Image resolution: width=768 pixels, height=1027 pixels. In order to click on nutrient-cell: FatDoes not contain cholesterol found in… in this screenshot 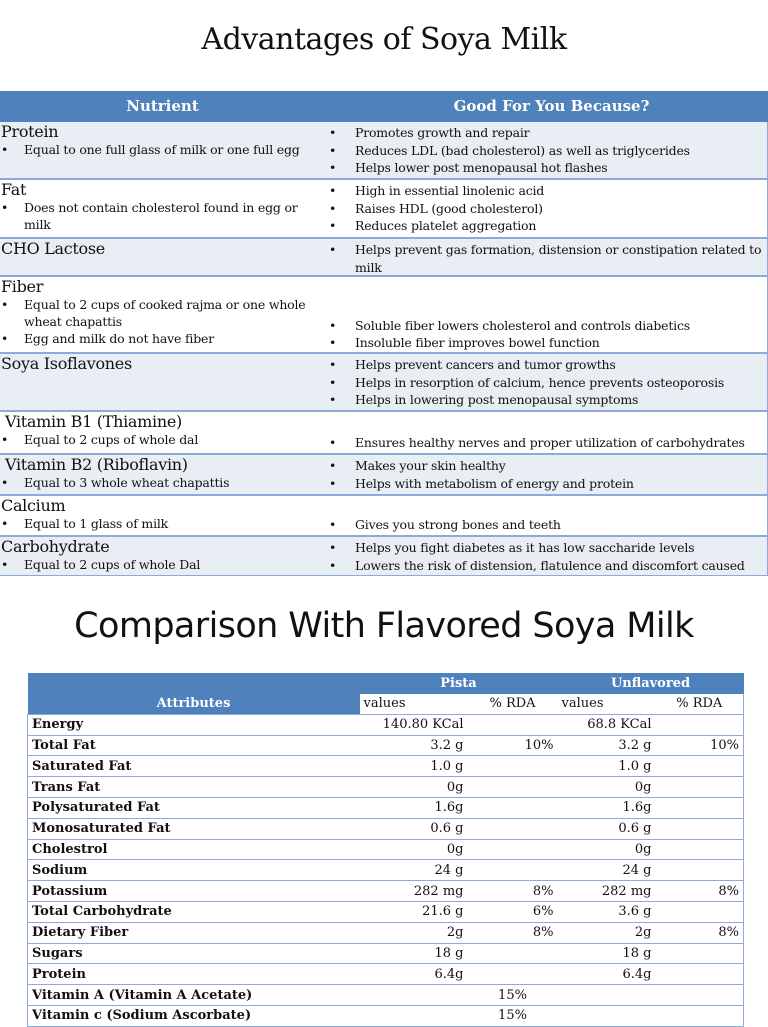, I will do `click(162, 208)`.